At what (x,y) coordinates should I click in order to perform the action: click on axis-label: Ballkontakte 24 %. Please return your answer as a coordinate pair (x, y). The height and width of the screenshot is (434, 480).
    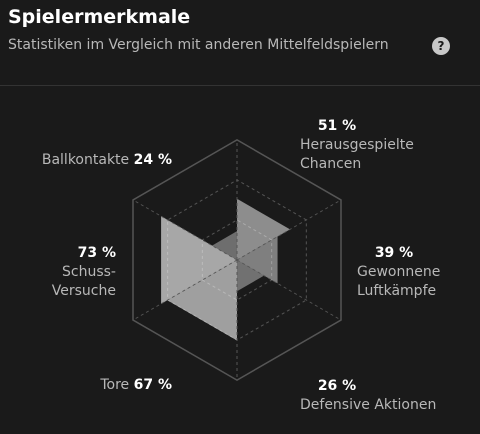
    Looking at the image, I should click on (98, 160).